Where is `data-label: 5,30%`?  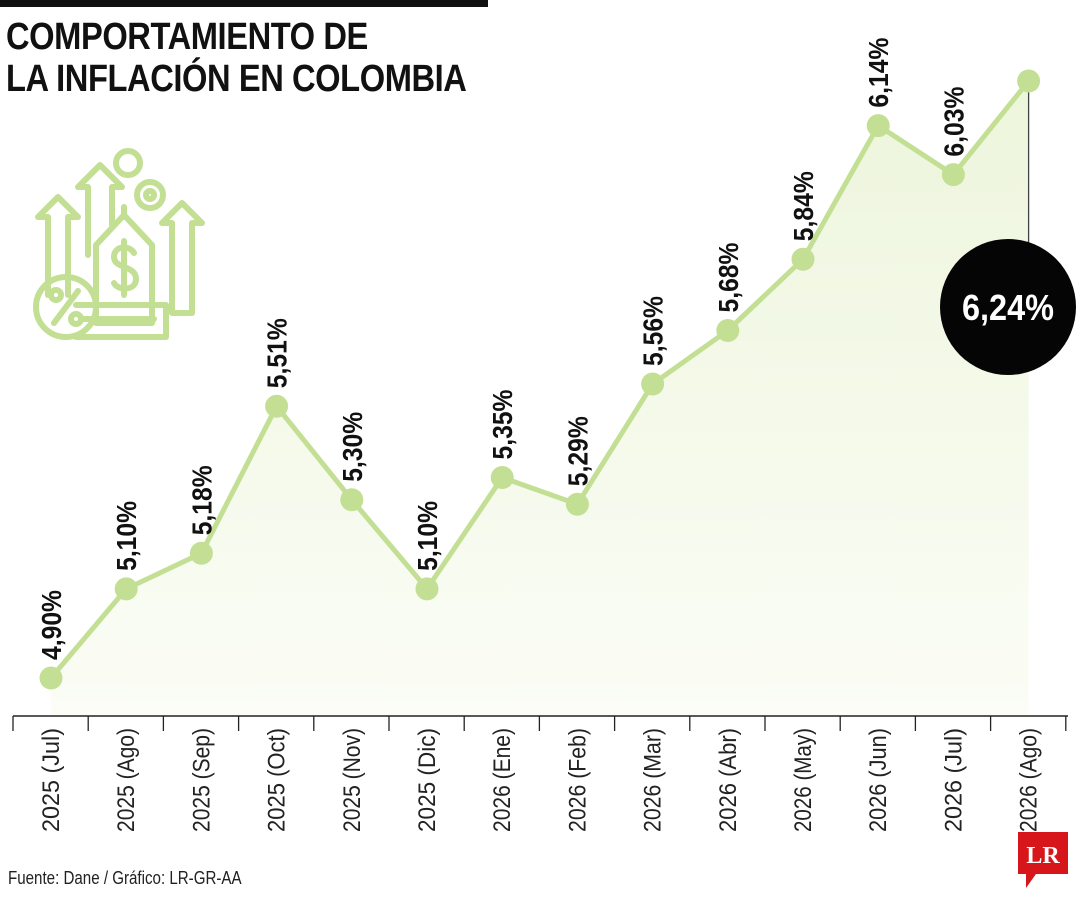 data-label: 5,30% is located at coordinates (352, 447).